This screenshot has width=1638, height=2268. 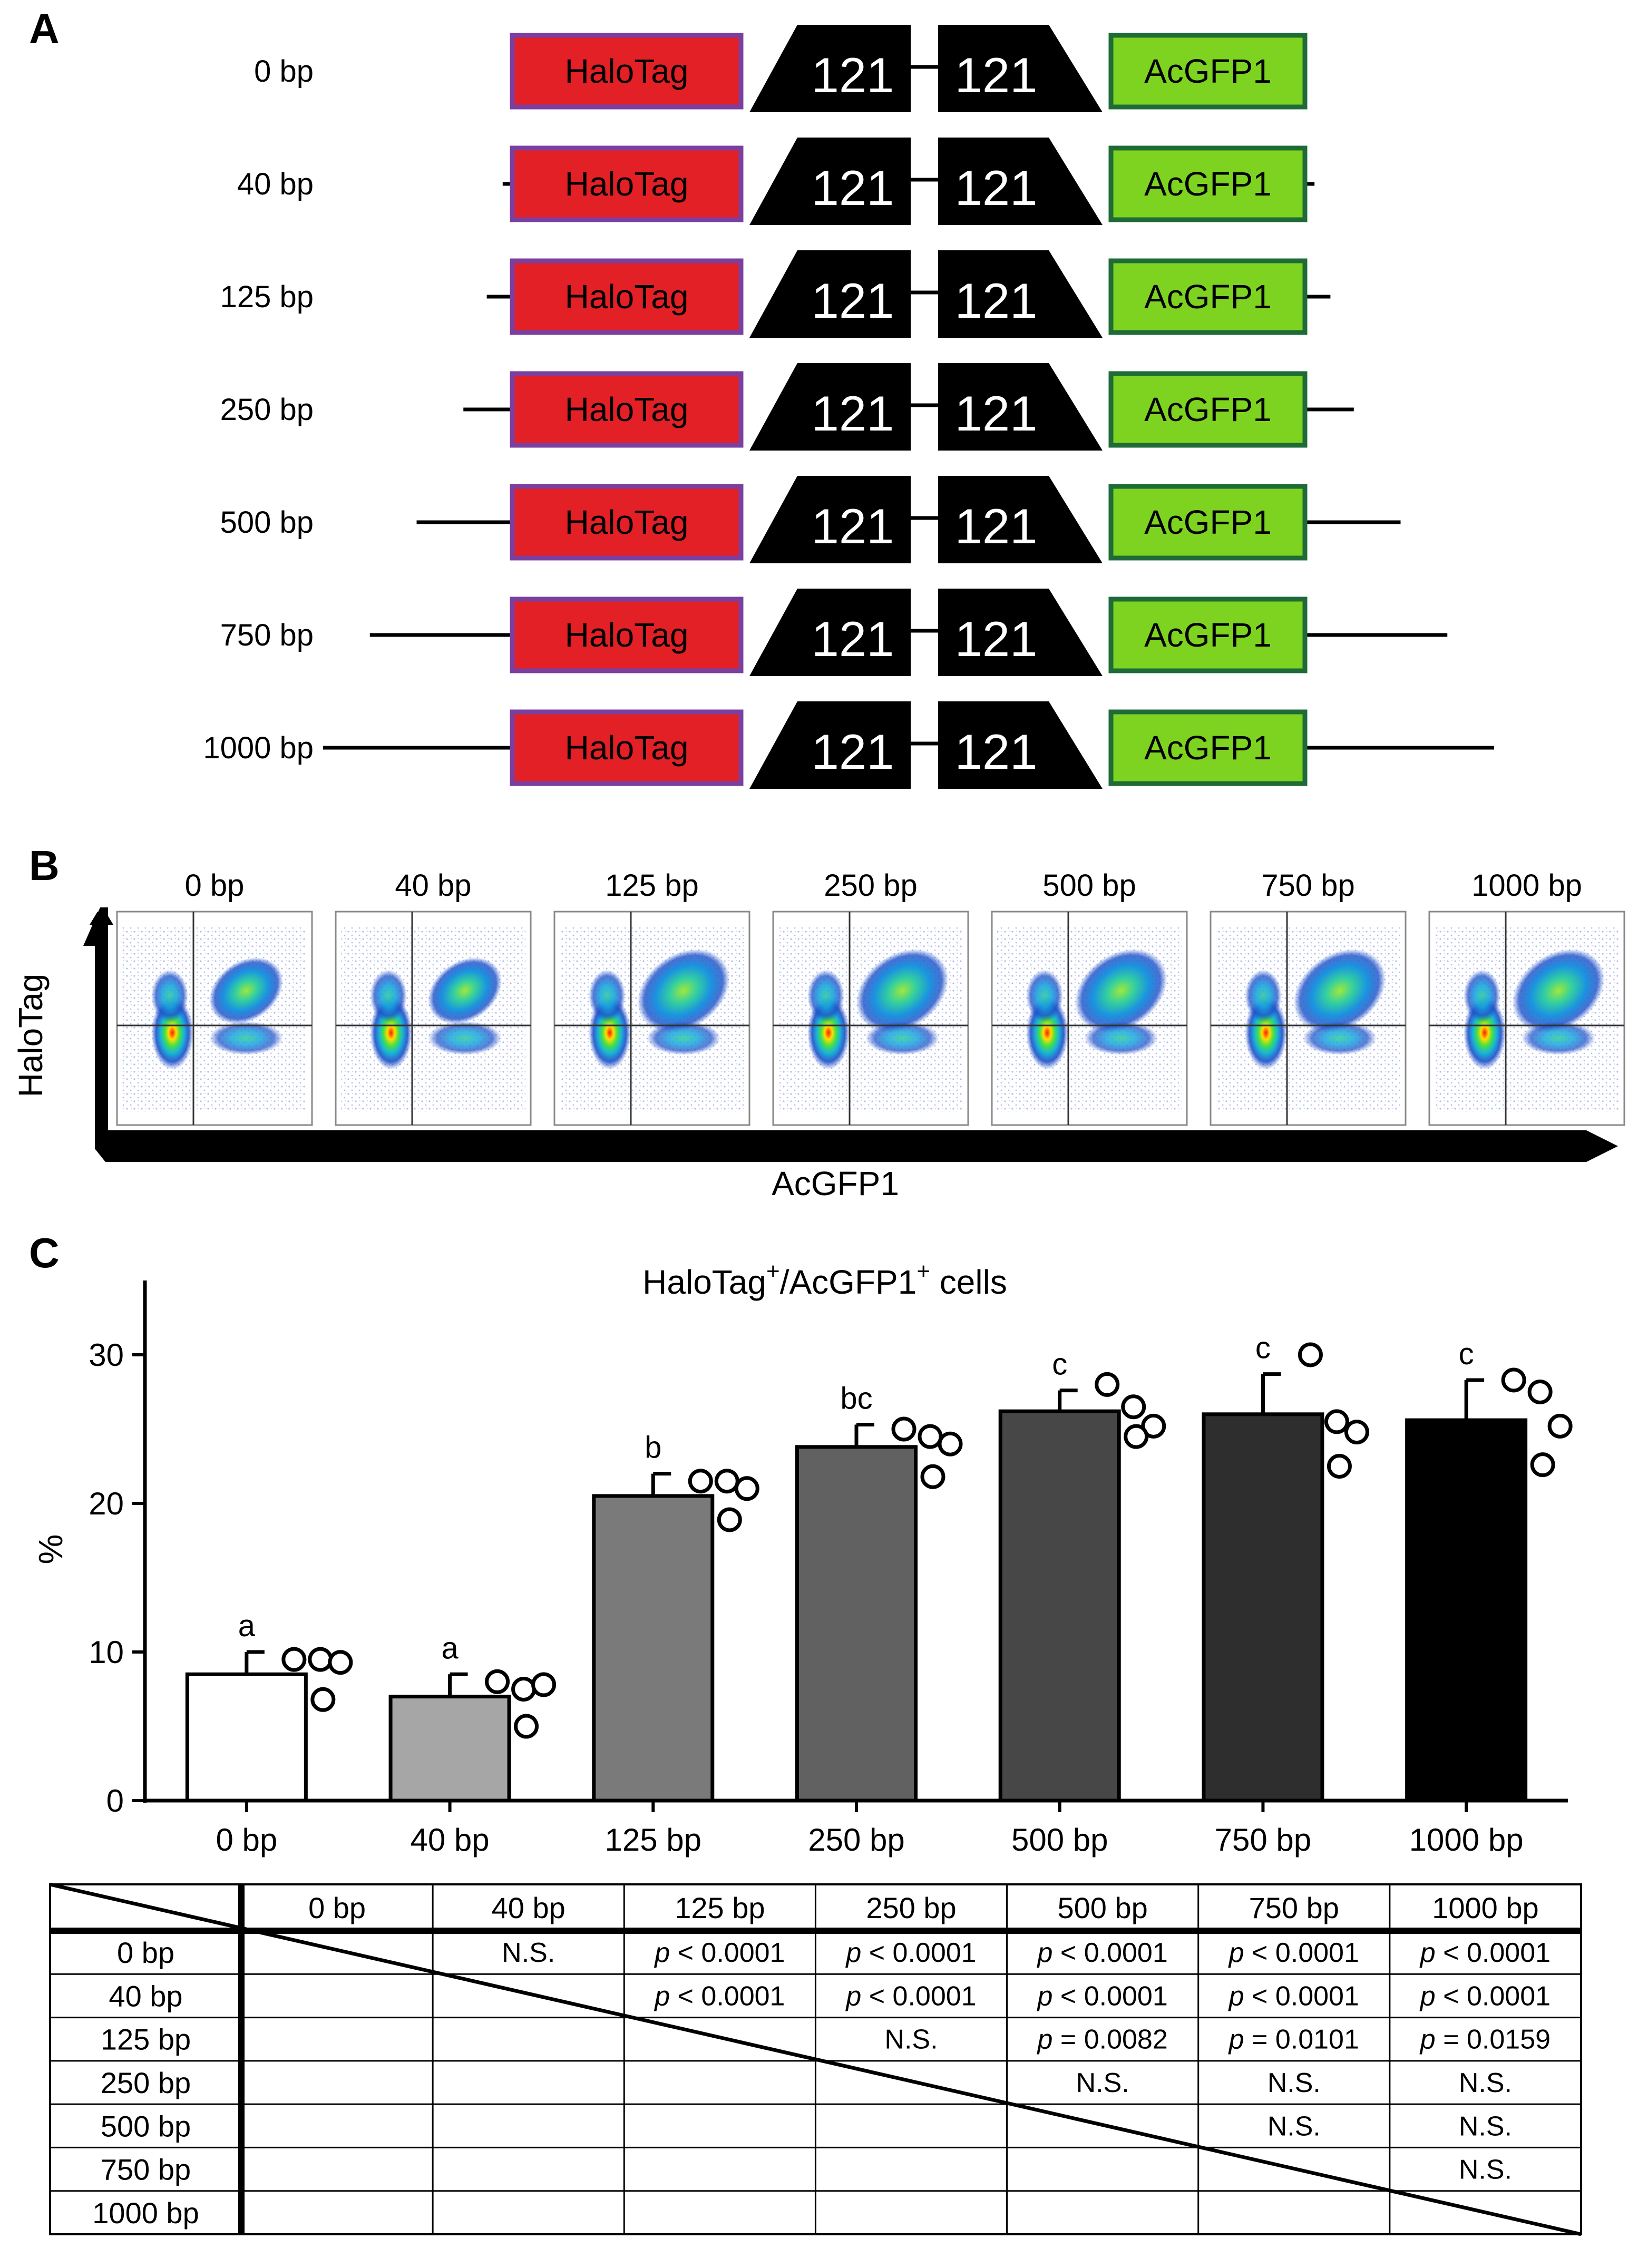 I want to click on chart-title-sup2: +, so click(x=923, y=1271).